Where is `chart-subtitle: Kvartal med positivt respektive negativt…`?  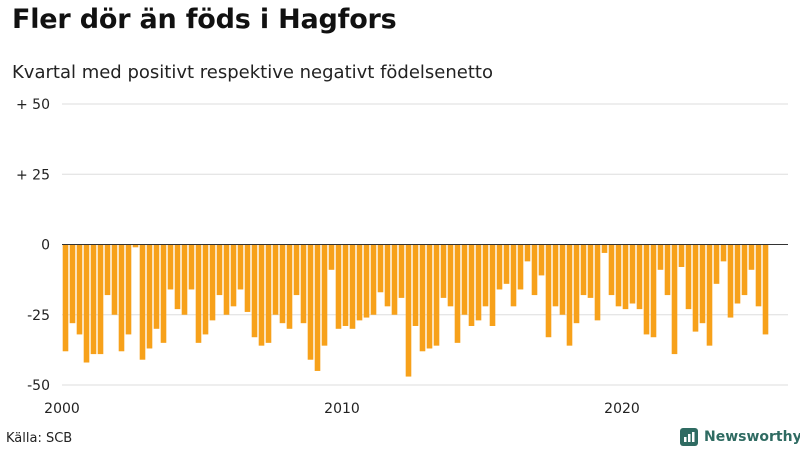
chart-subtitle: Kvartal med positivt respektive negativt… is located at coordinates (252, 72).